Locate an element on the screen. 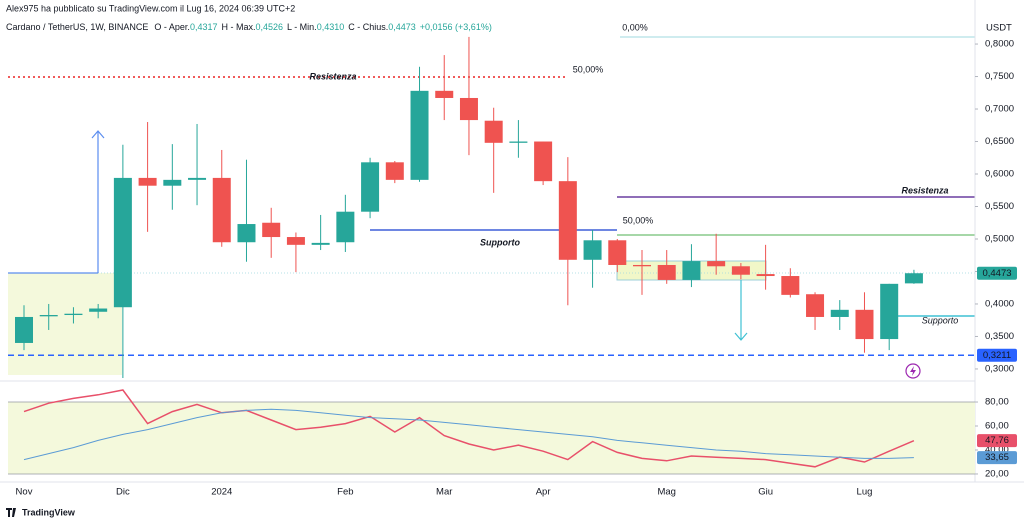  y-tick-label: 0,3000 is located at coordinates (999, 368).